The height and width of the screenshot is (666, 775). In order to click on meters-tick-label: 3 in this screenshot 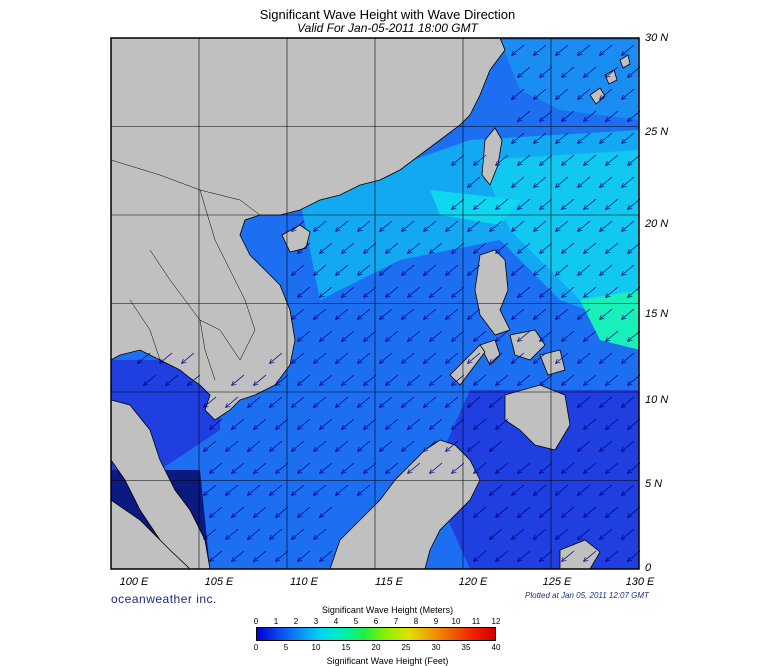, I will do `click(316, 621)`.